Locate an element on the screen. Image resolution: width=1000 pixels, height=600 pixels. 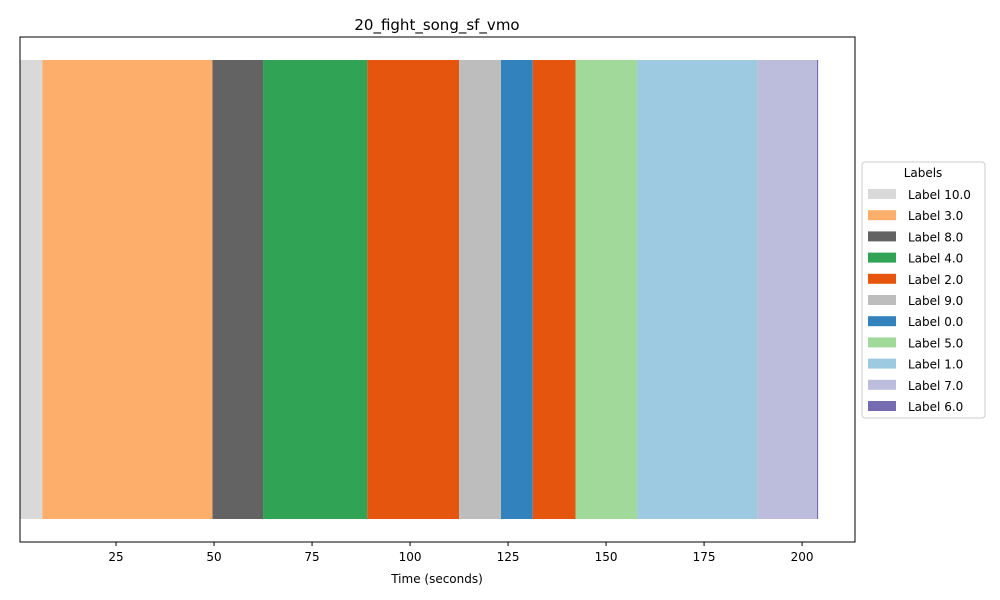
x-tick-label: 25 is located at coordinates (115, 557).